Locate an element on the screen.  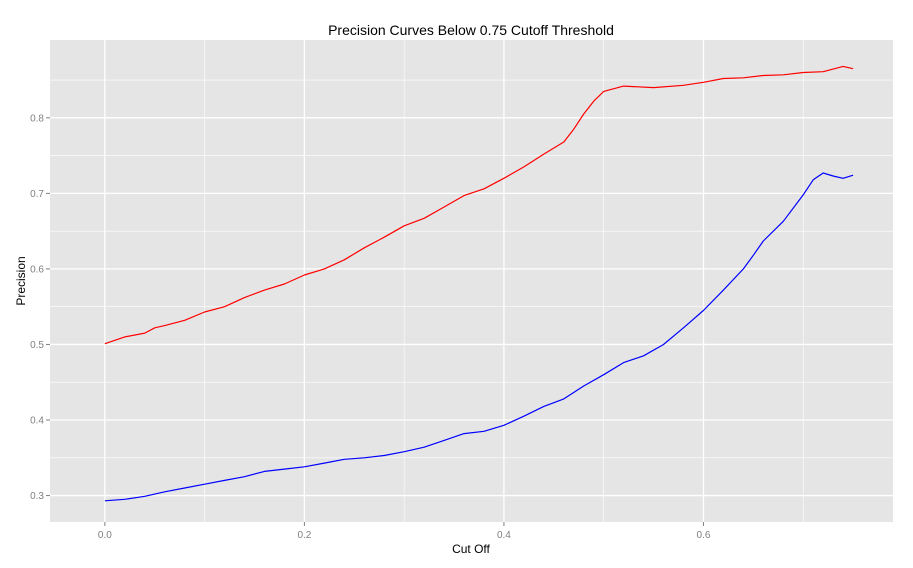
y-tick-label: 0.6 is located at coordinates (37, 269).